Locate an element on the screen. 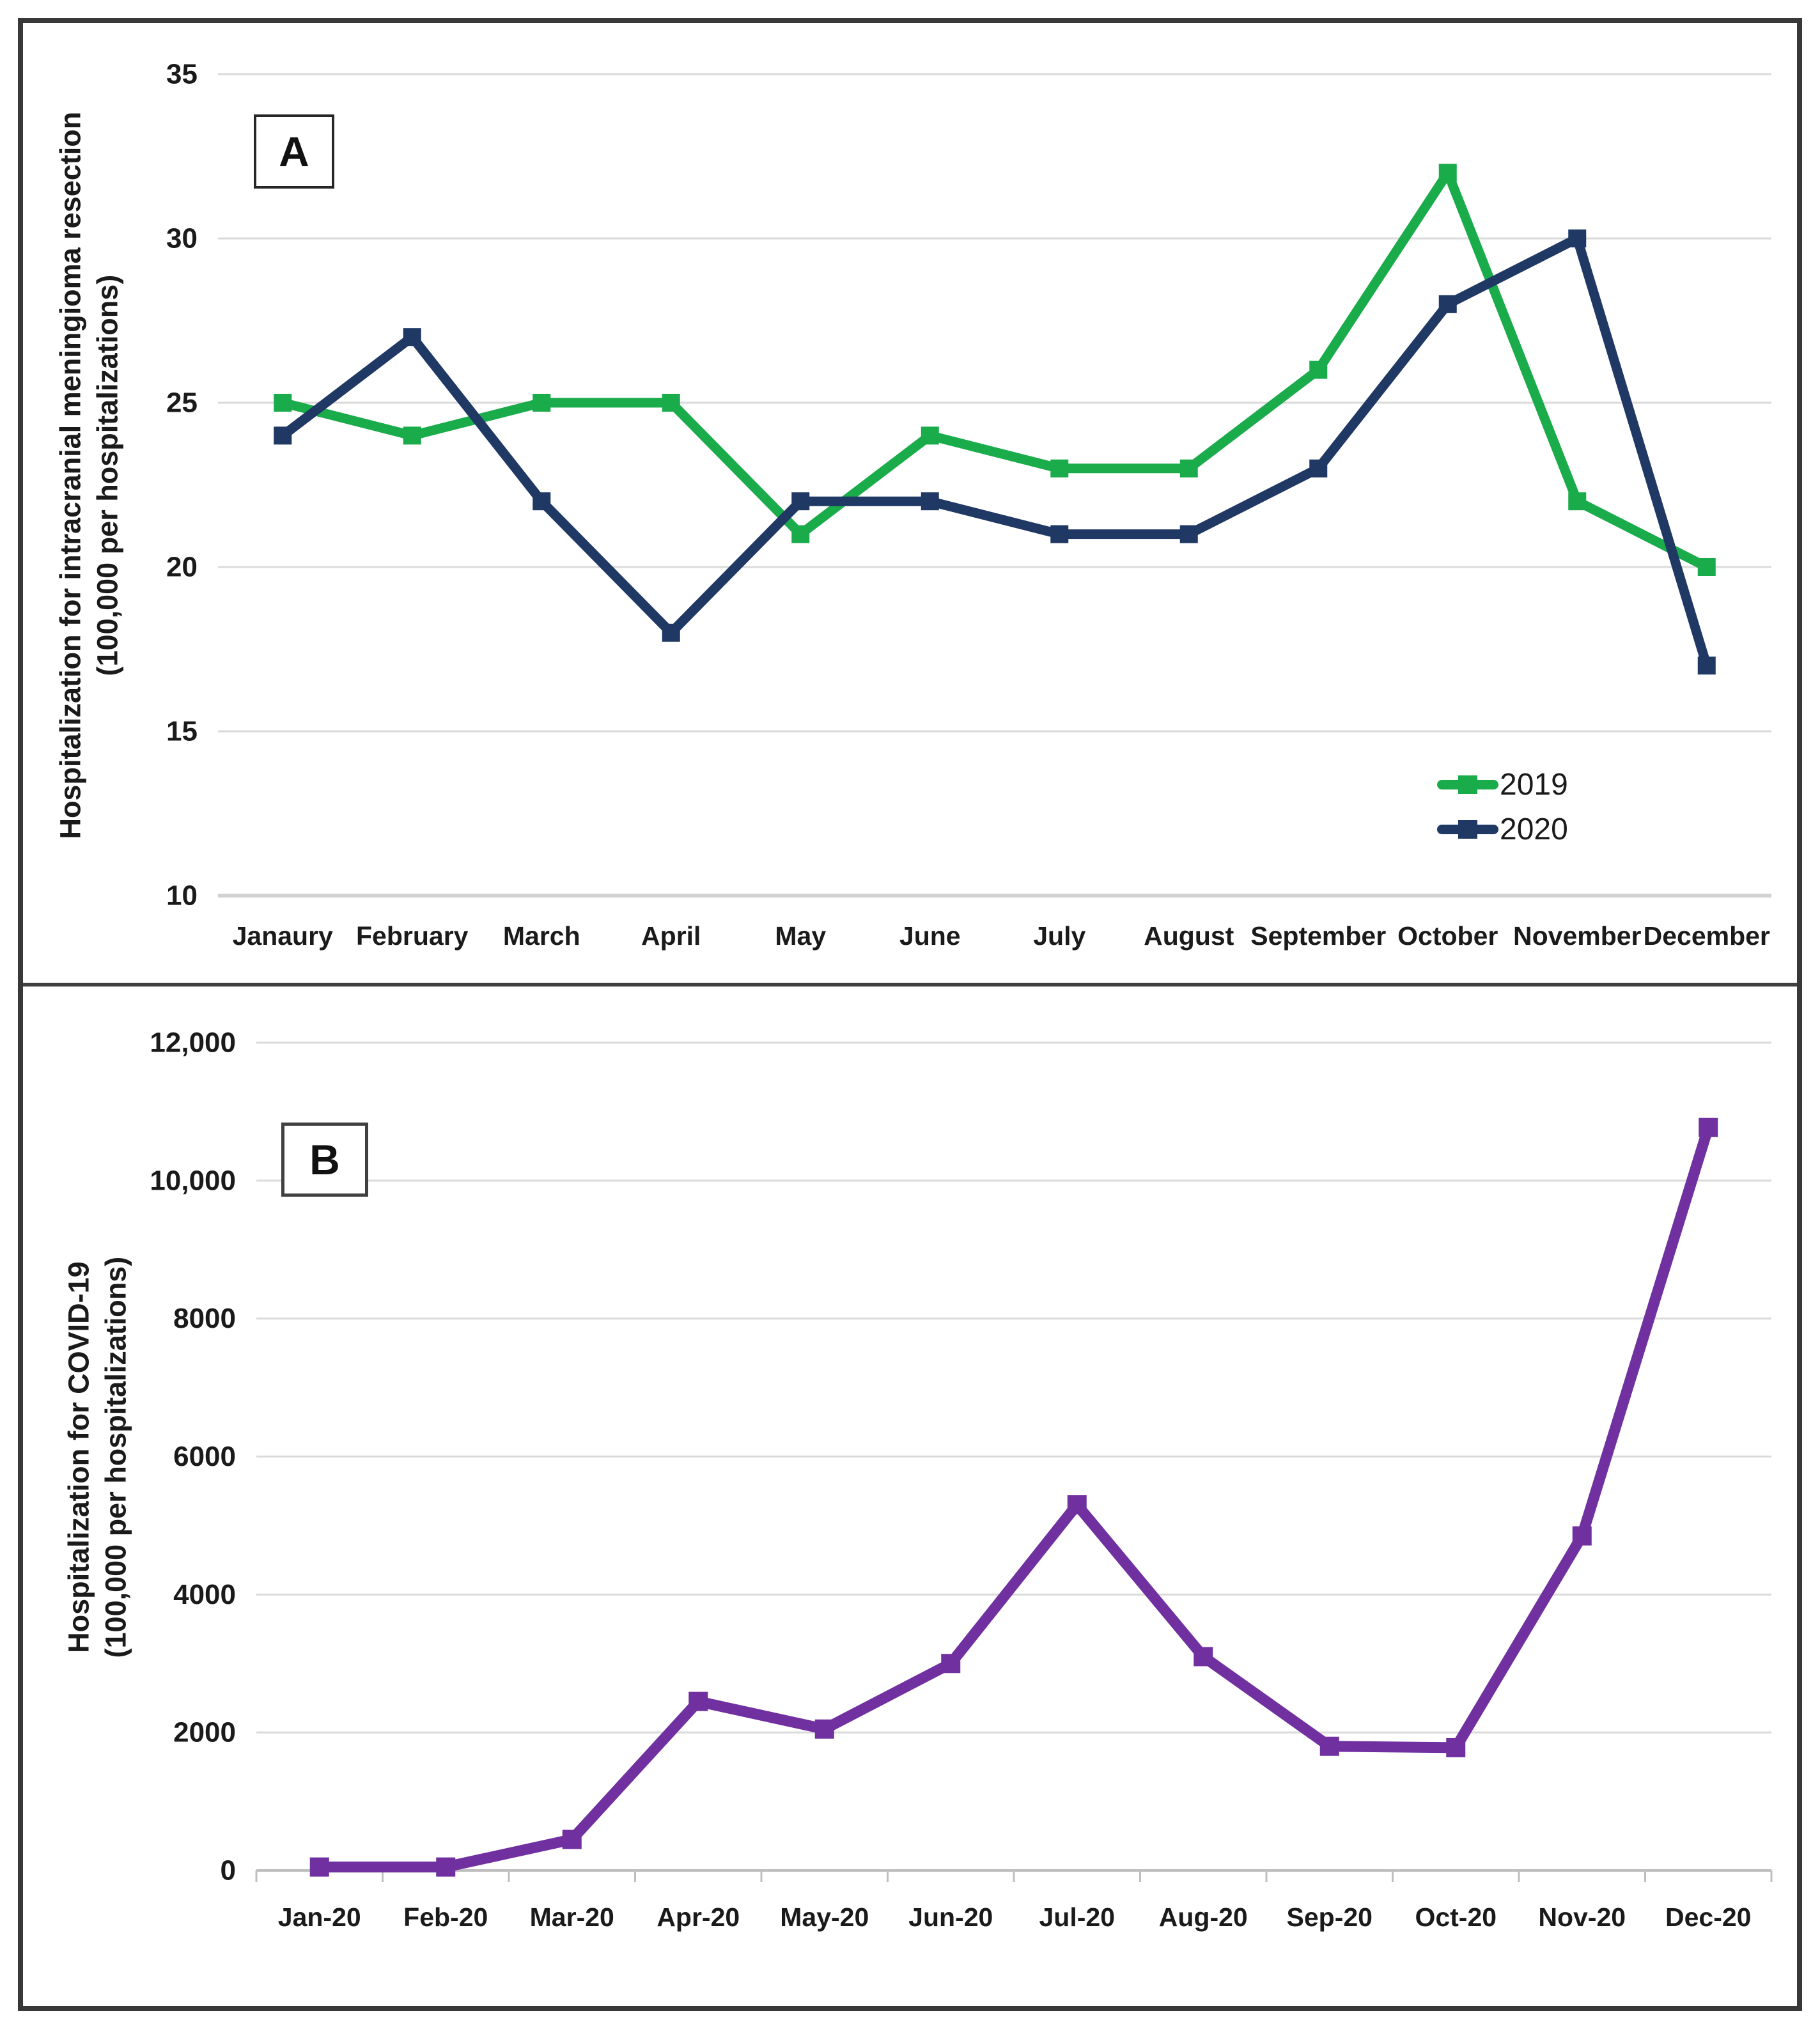 Image resolution: width=1820 pixels, height=2029 pixels. y-tick-label: 12,000 is located at coordinates (193, 1043).